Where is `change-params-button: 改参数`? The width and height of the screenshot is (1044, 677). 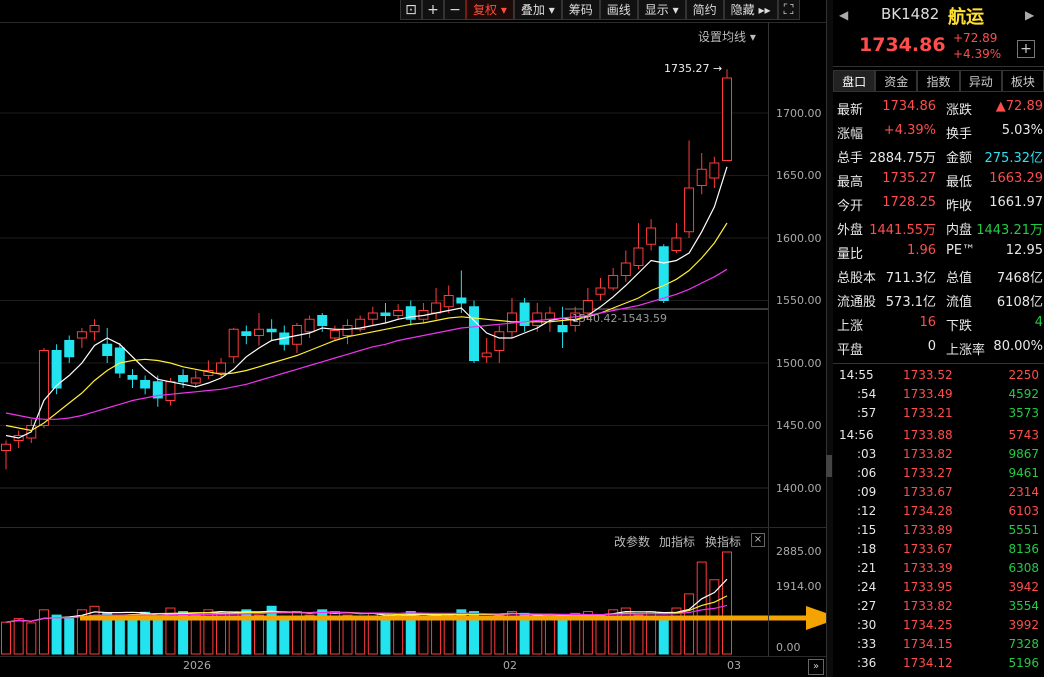 change-params-button: 改参数 is located at coordinates (632, 542).